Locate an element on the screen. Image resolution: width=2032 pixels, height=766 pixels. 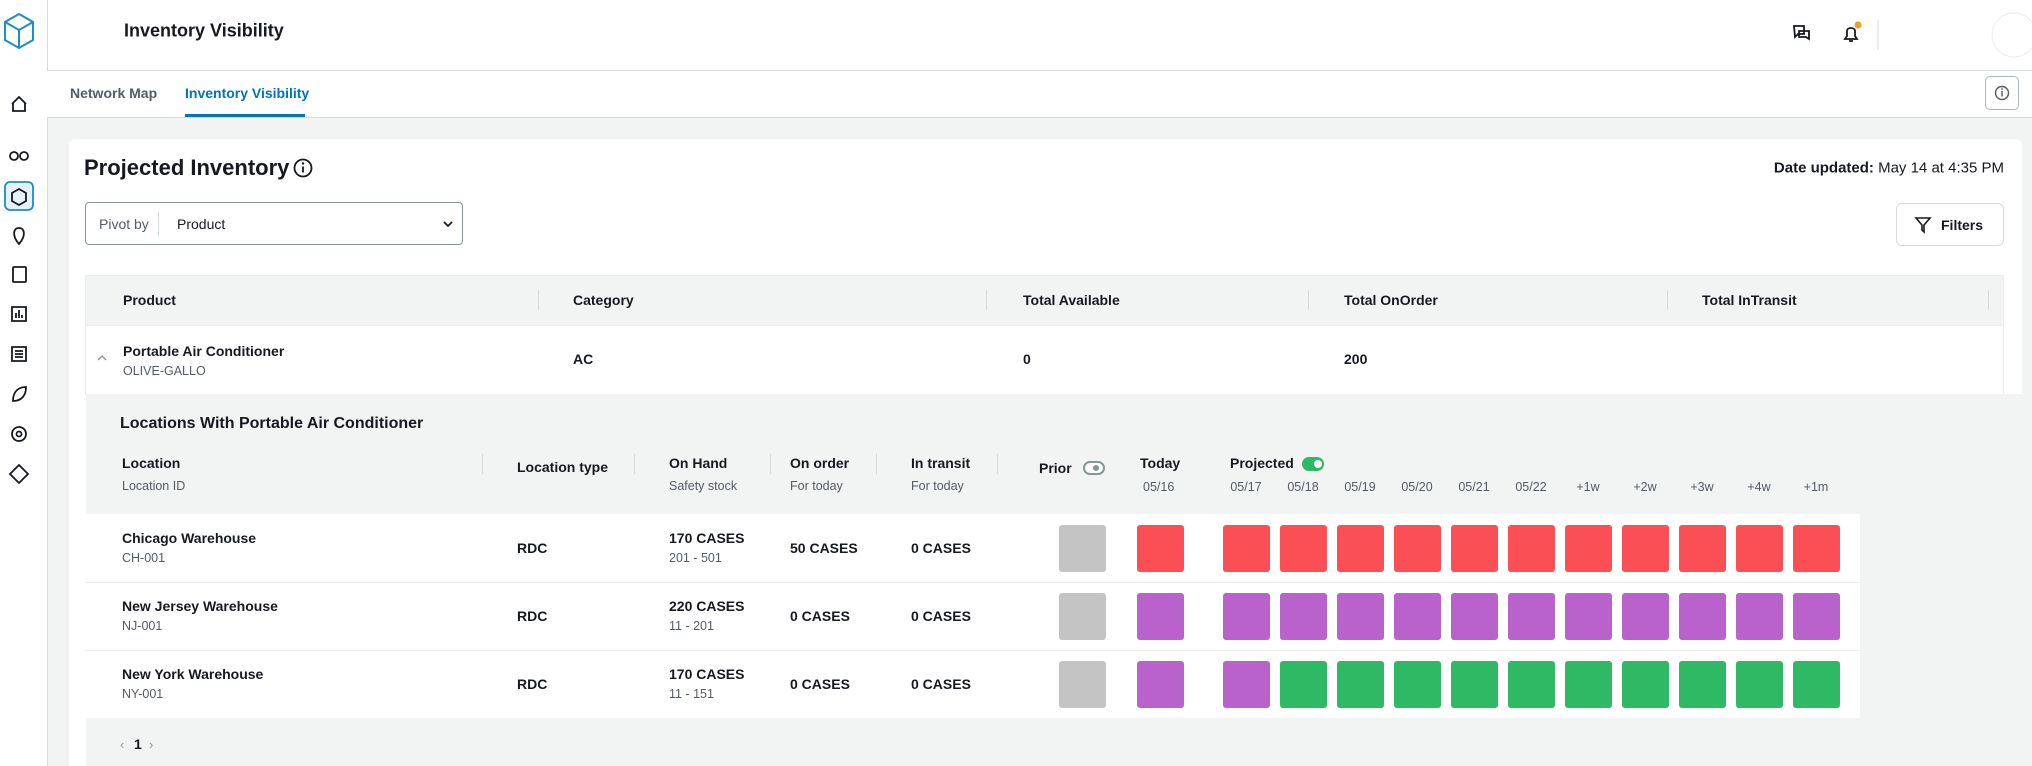
clipboard-icon is located at coordinates (19, 274).